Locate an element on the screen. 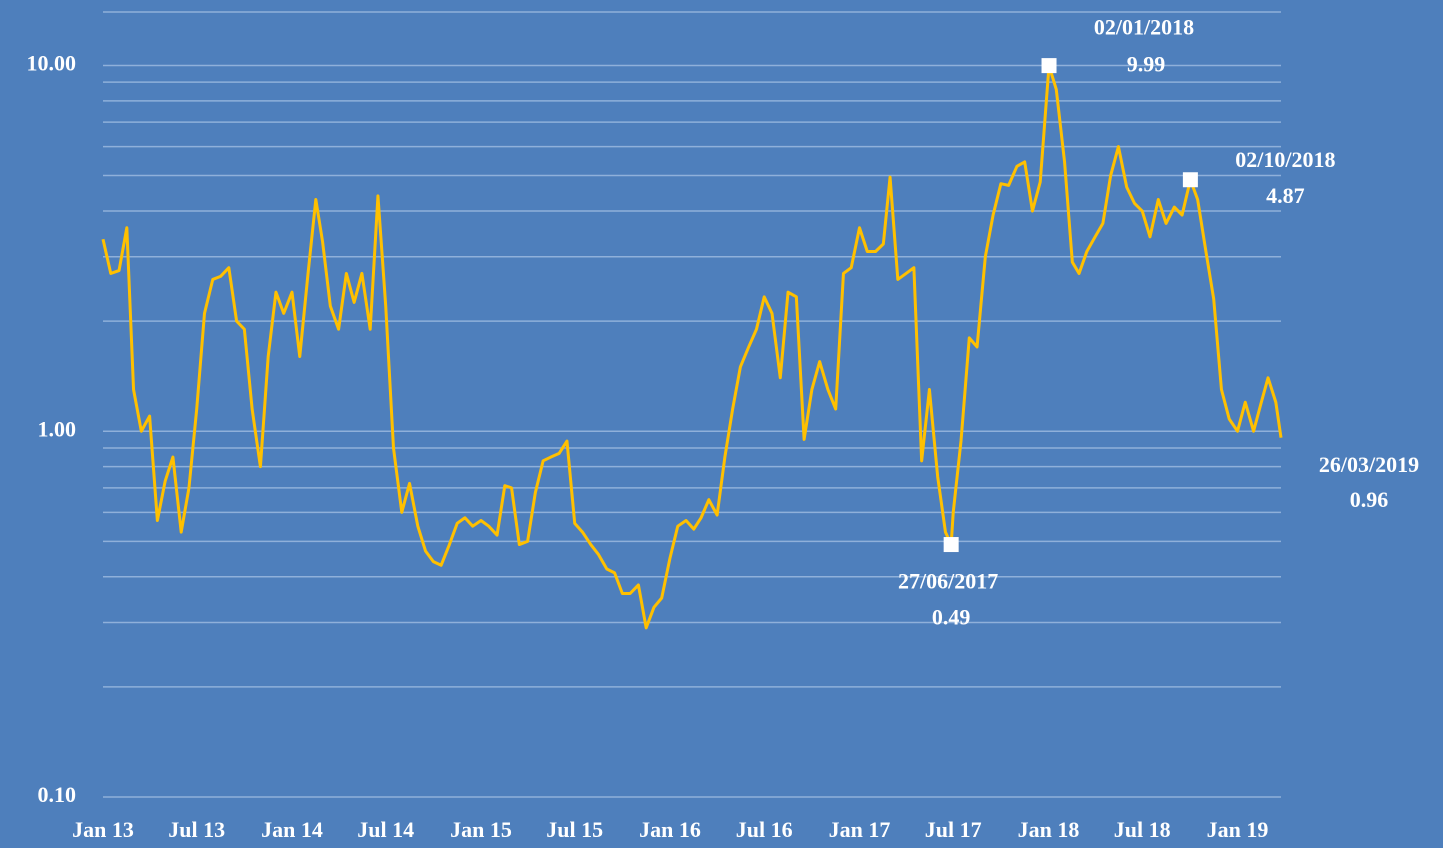 This screenshot has width=1443, height=848. x-tick-label: Jan 17 is located at coordinates (860, 829).